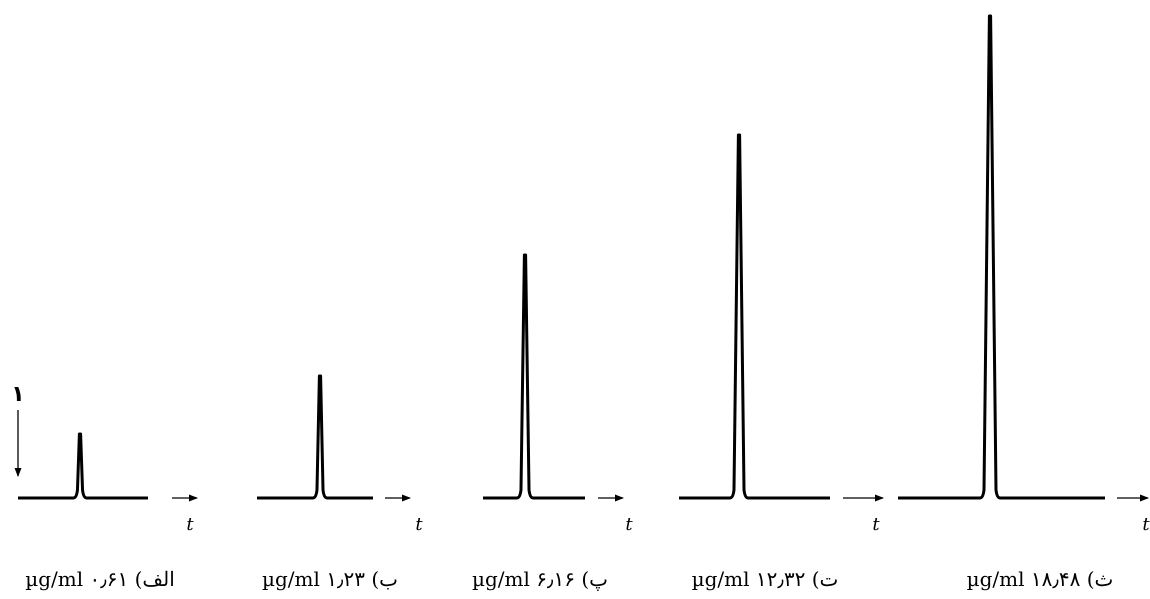 Image resolution: width=1150 pixels, height=599 pixels. I want to click on concentration-caption: پ) ۶٫۱۶ µg/ml, so click(540, 579).